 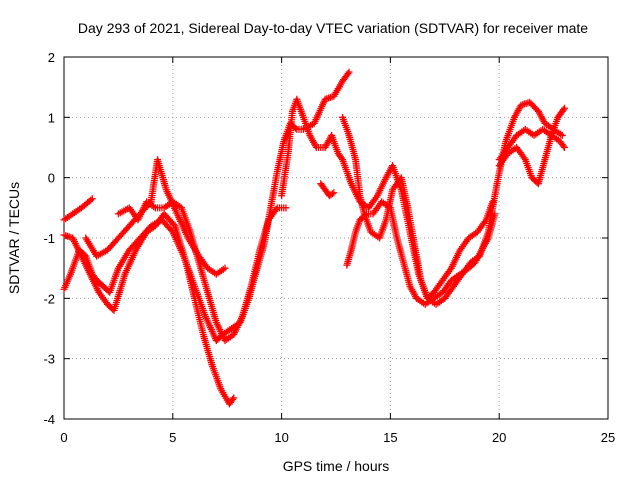 What do you see at coordinates (336, 466) in the screenshot?
I see `x-axis-label: GPS time / hours` at bounding box center [336, 466].